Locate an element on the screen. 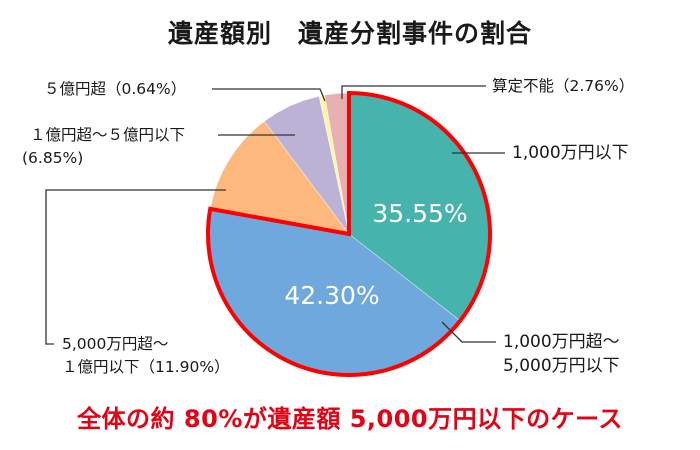 The image size is (700, 450). legend-label-5000man-1oku-2: １億円以下（11.90%） is located at coordinates (146, 367).